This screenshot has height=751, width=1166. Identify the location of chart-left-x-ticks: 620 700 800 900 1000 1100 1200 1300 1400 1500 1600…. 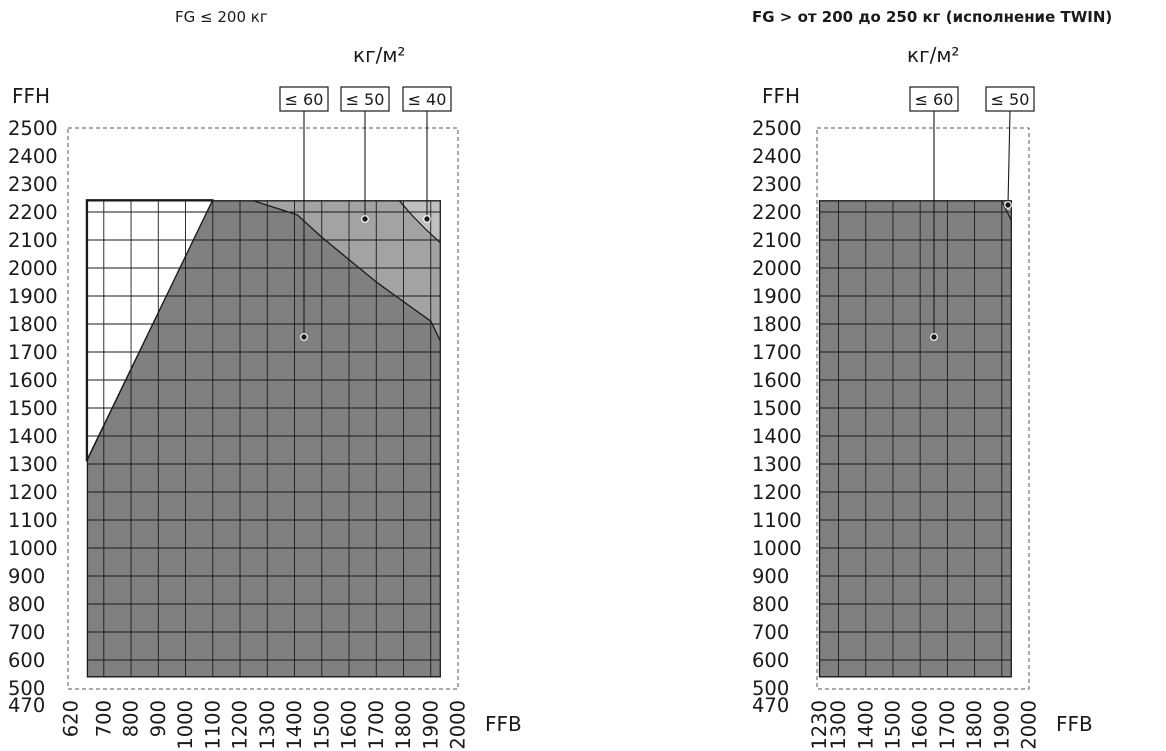
(265, 725).